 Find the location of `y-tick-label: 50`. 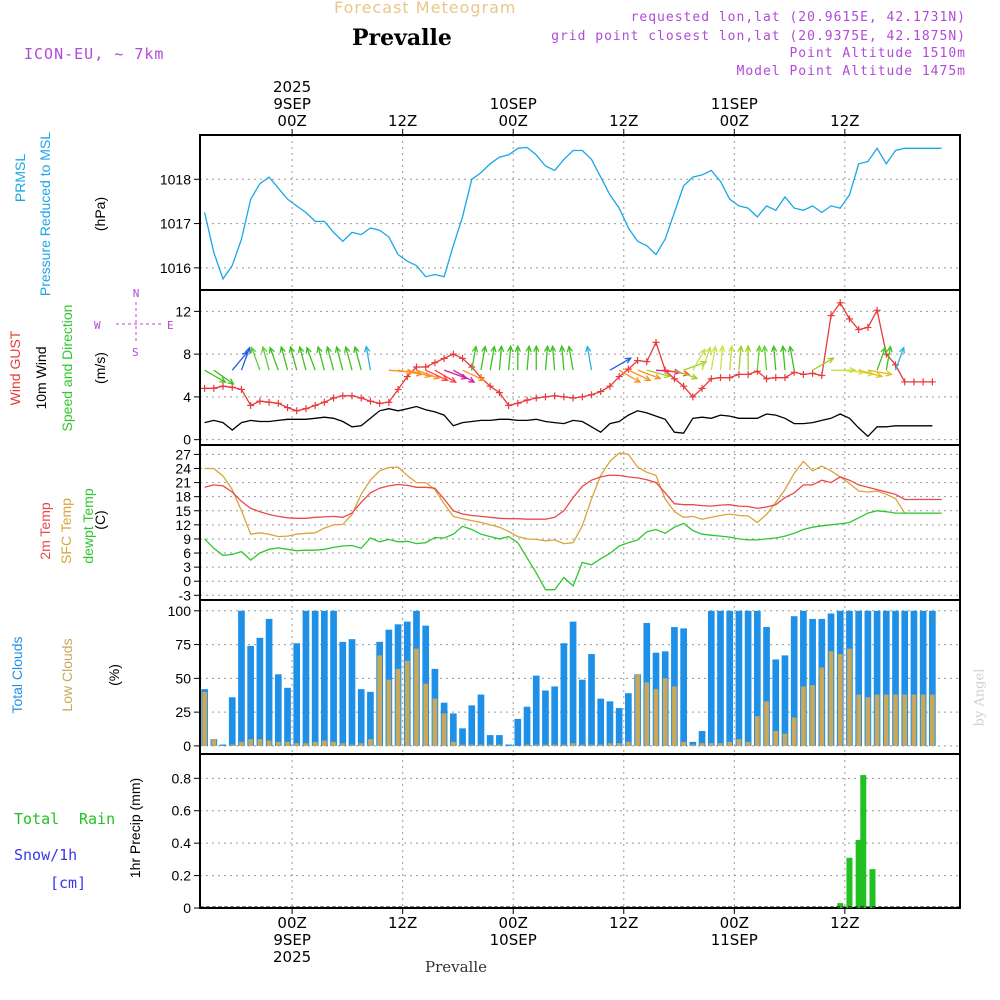

y-tick-label: 50 is located at coordinates (183, 678).